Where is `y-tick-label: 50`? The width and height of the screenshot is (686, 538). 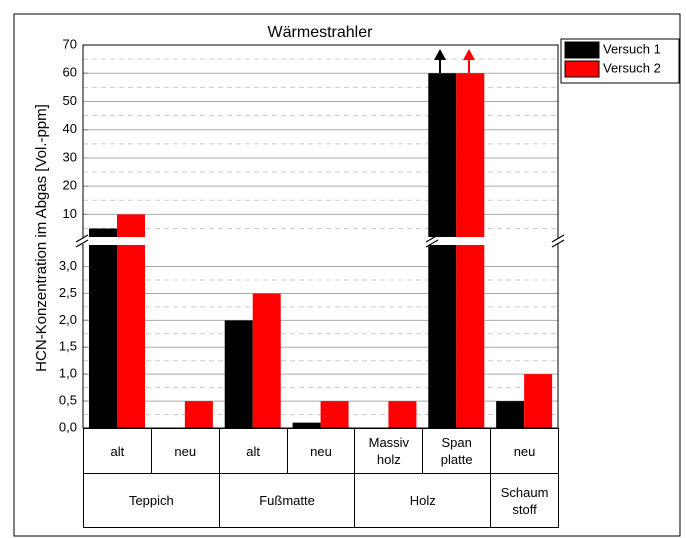 y-tick-label: 50 is located at coordinates (70, 100).